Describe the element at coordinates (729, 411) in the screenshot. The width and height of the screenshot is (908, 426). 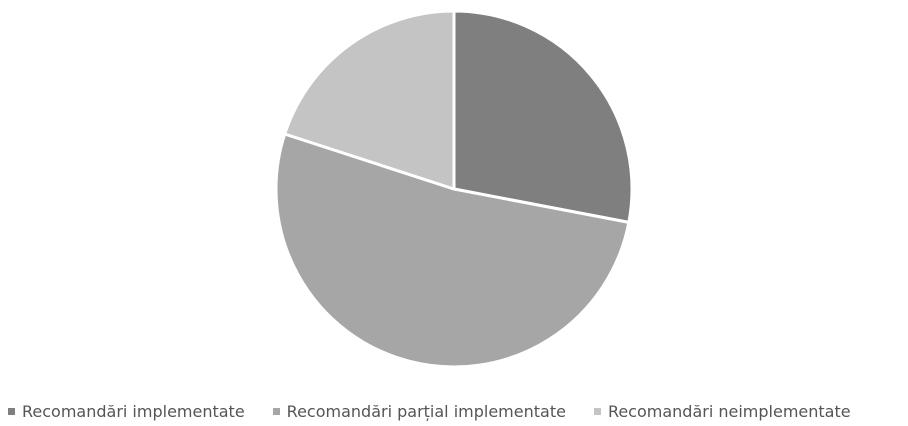
I see `legend-label-not-implemented: Recomandări neimplementate` at that location.